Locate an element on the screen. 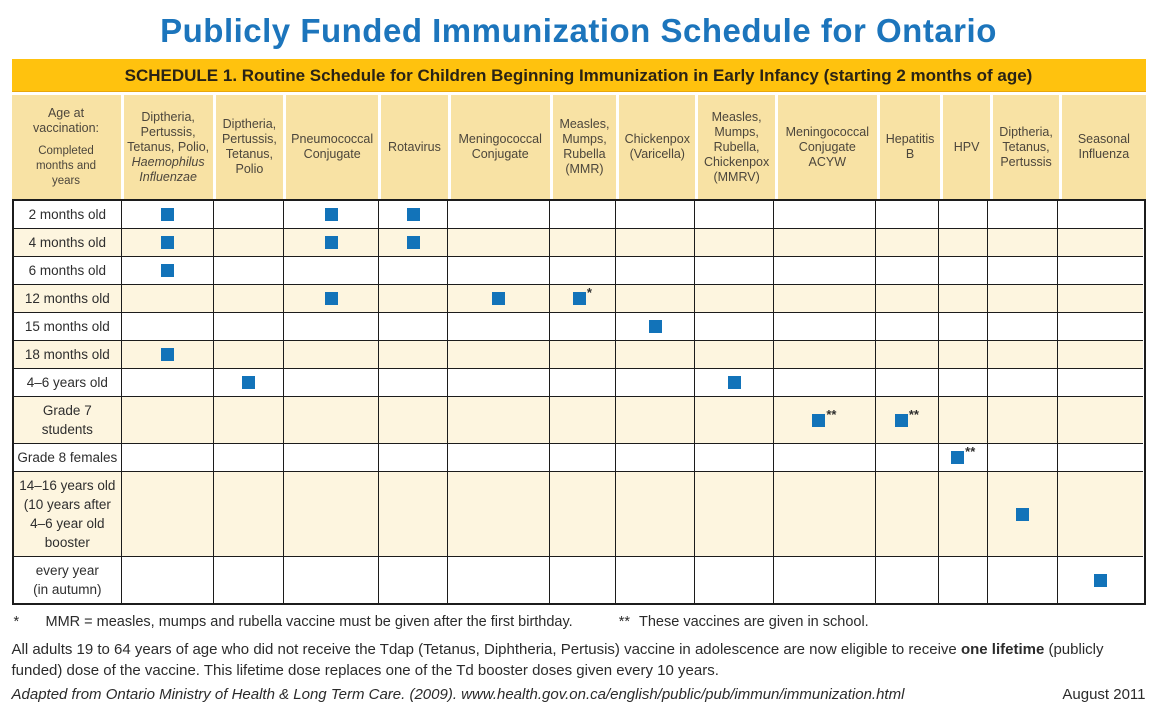 The width and height of the screenshot is (1157, 719). row-label-cell: 12 months old is located at coordinates (68, 299).